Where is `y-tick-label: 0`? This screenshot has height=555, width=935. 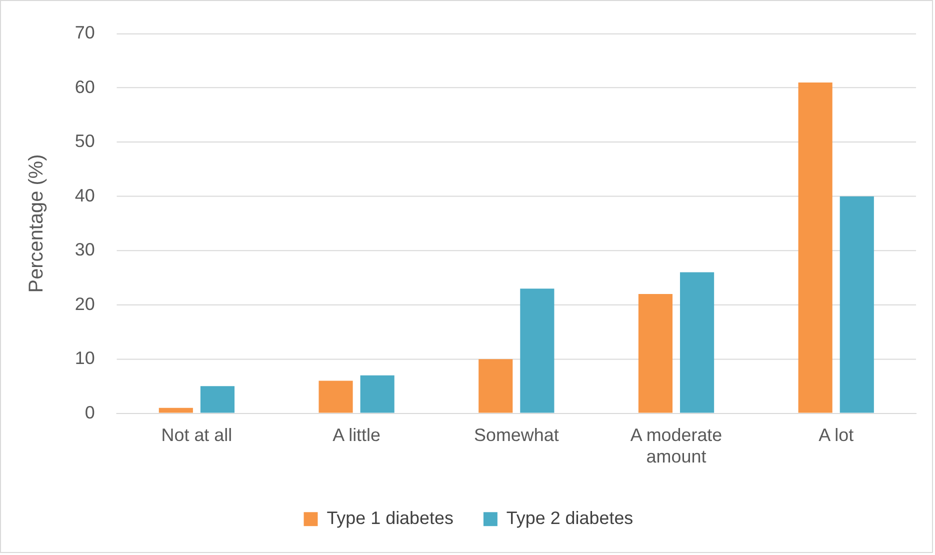
y-tick-label: 0 is located at coordinates (89, 412).